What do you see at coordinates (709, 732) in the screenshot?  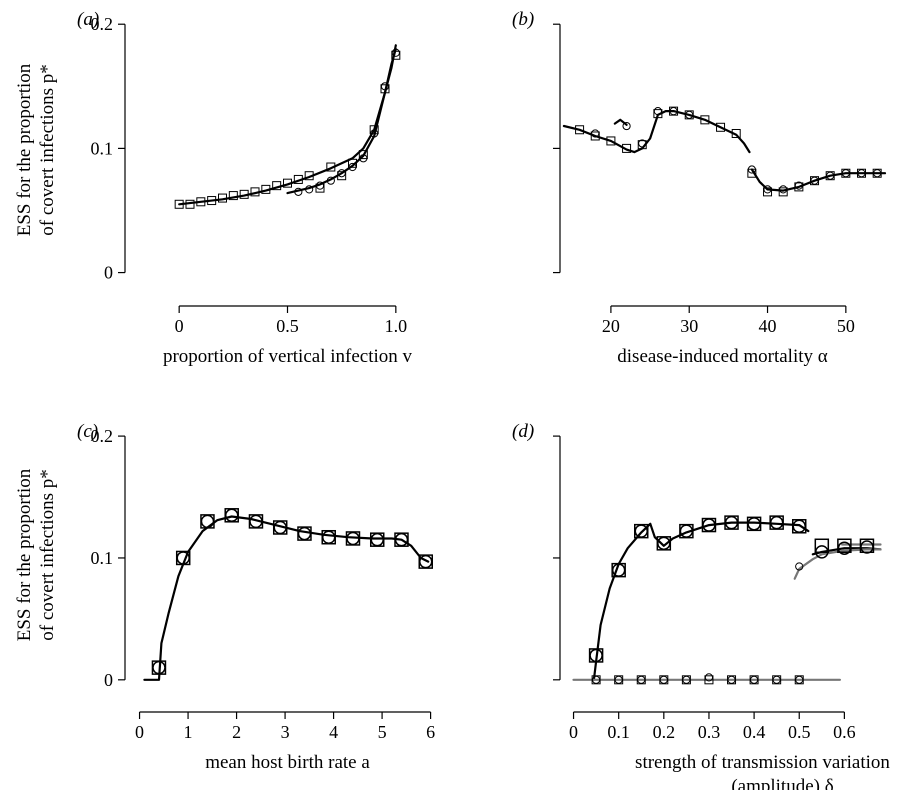 I see `x-tick-label: 0.3` at bounding box center [709, 732].